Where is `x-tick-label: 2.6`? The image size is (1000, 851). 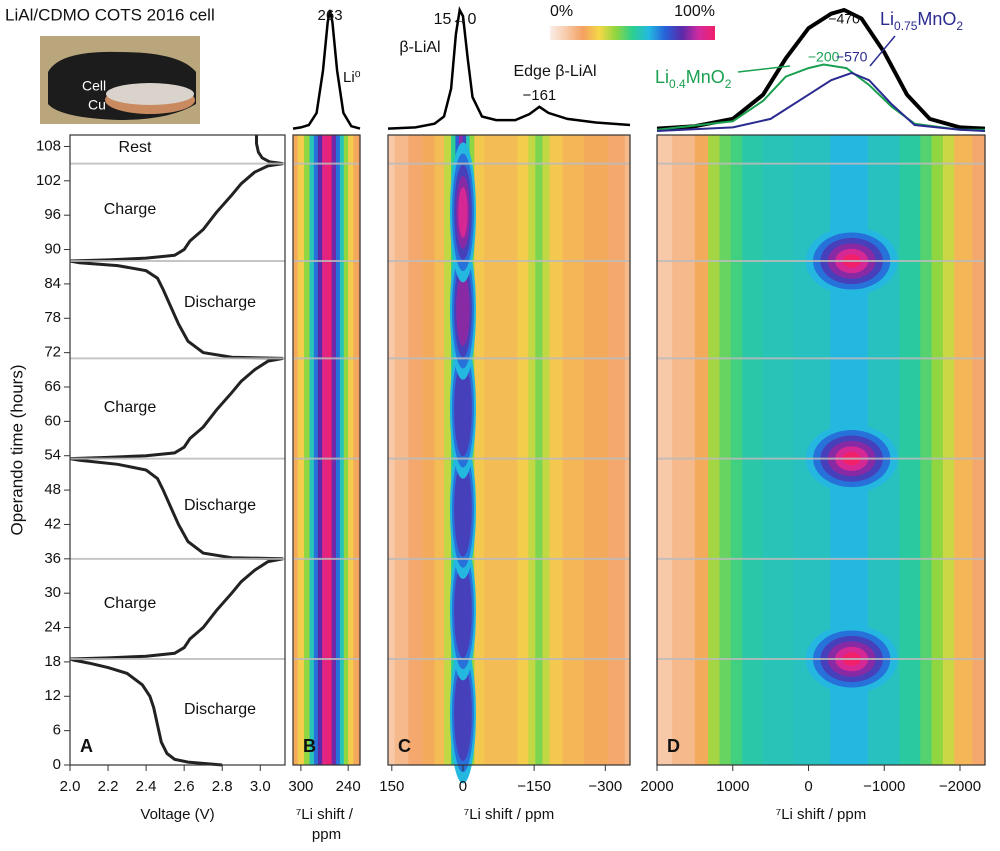 x-tick-label: 2.6 is located at coordinates (184, 786).